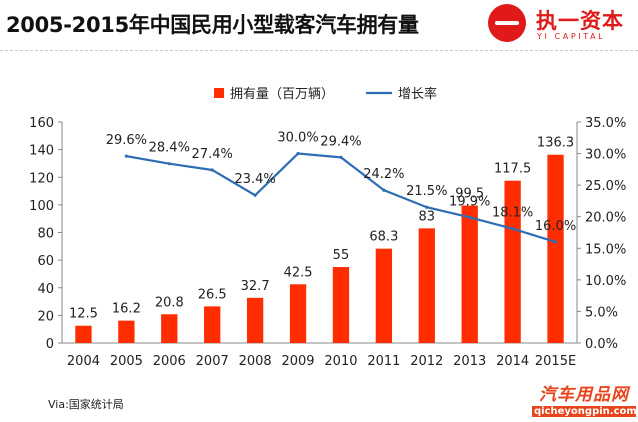 The height and width of the screenshot is (422, 638). I want to click on right-axis-tick-label: 0.0%, so click(601, 344).